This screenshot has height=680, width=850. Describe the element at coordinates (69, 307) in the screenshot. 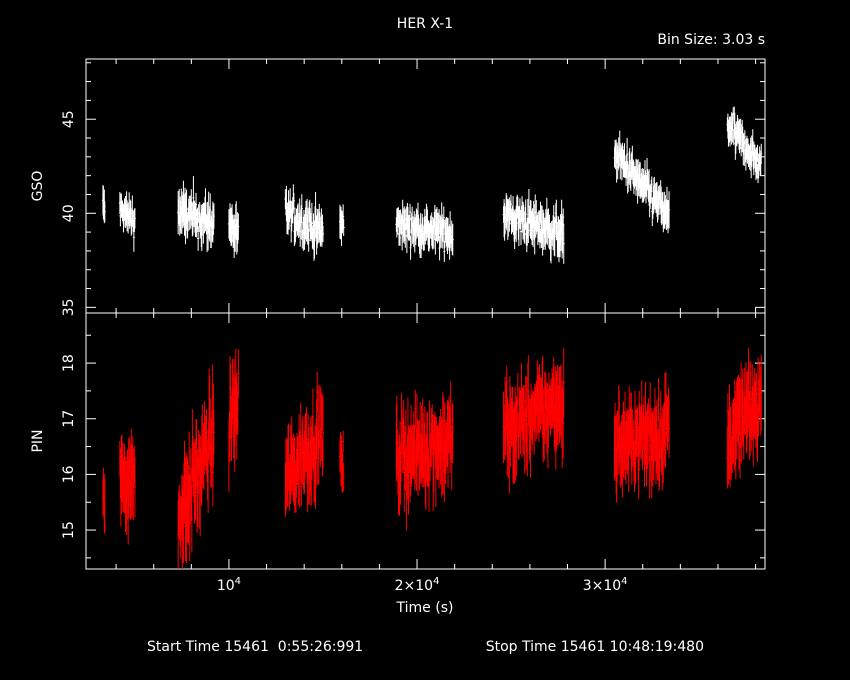

I see `y-tick-label: 35` at that location.